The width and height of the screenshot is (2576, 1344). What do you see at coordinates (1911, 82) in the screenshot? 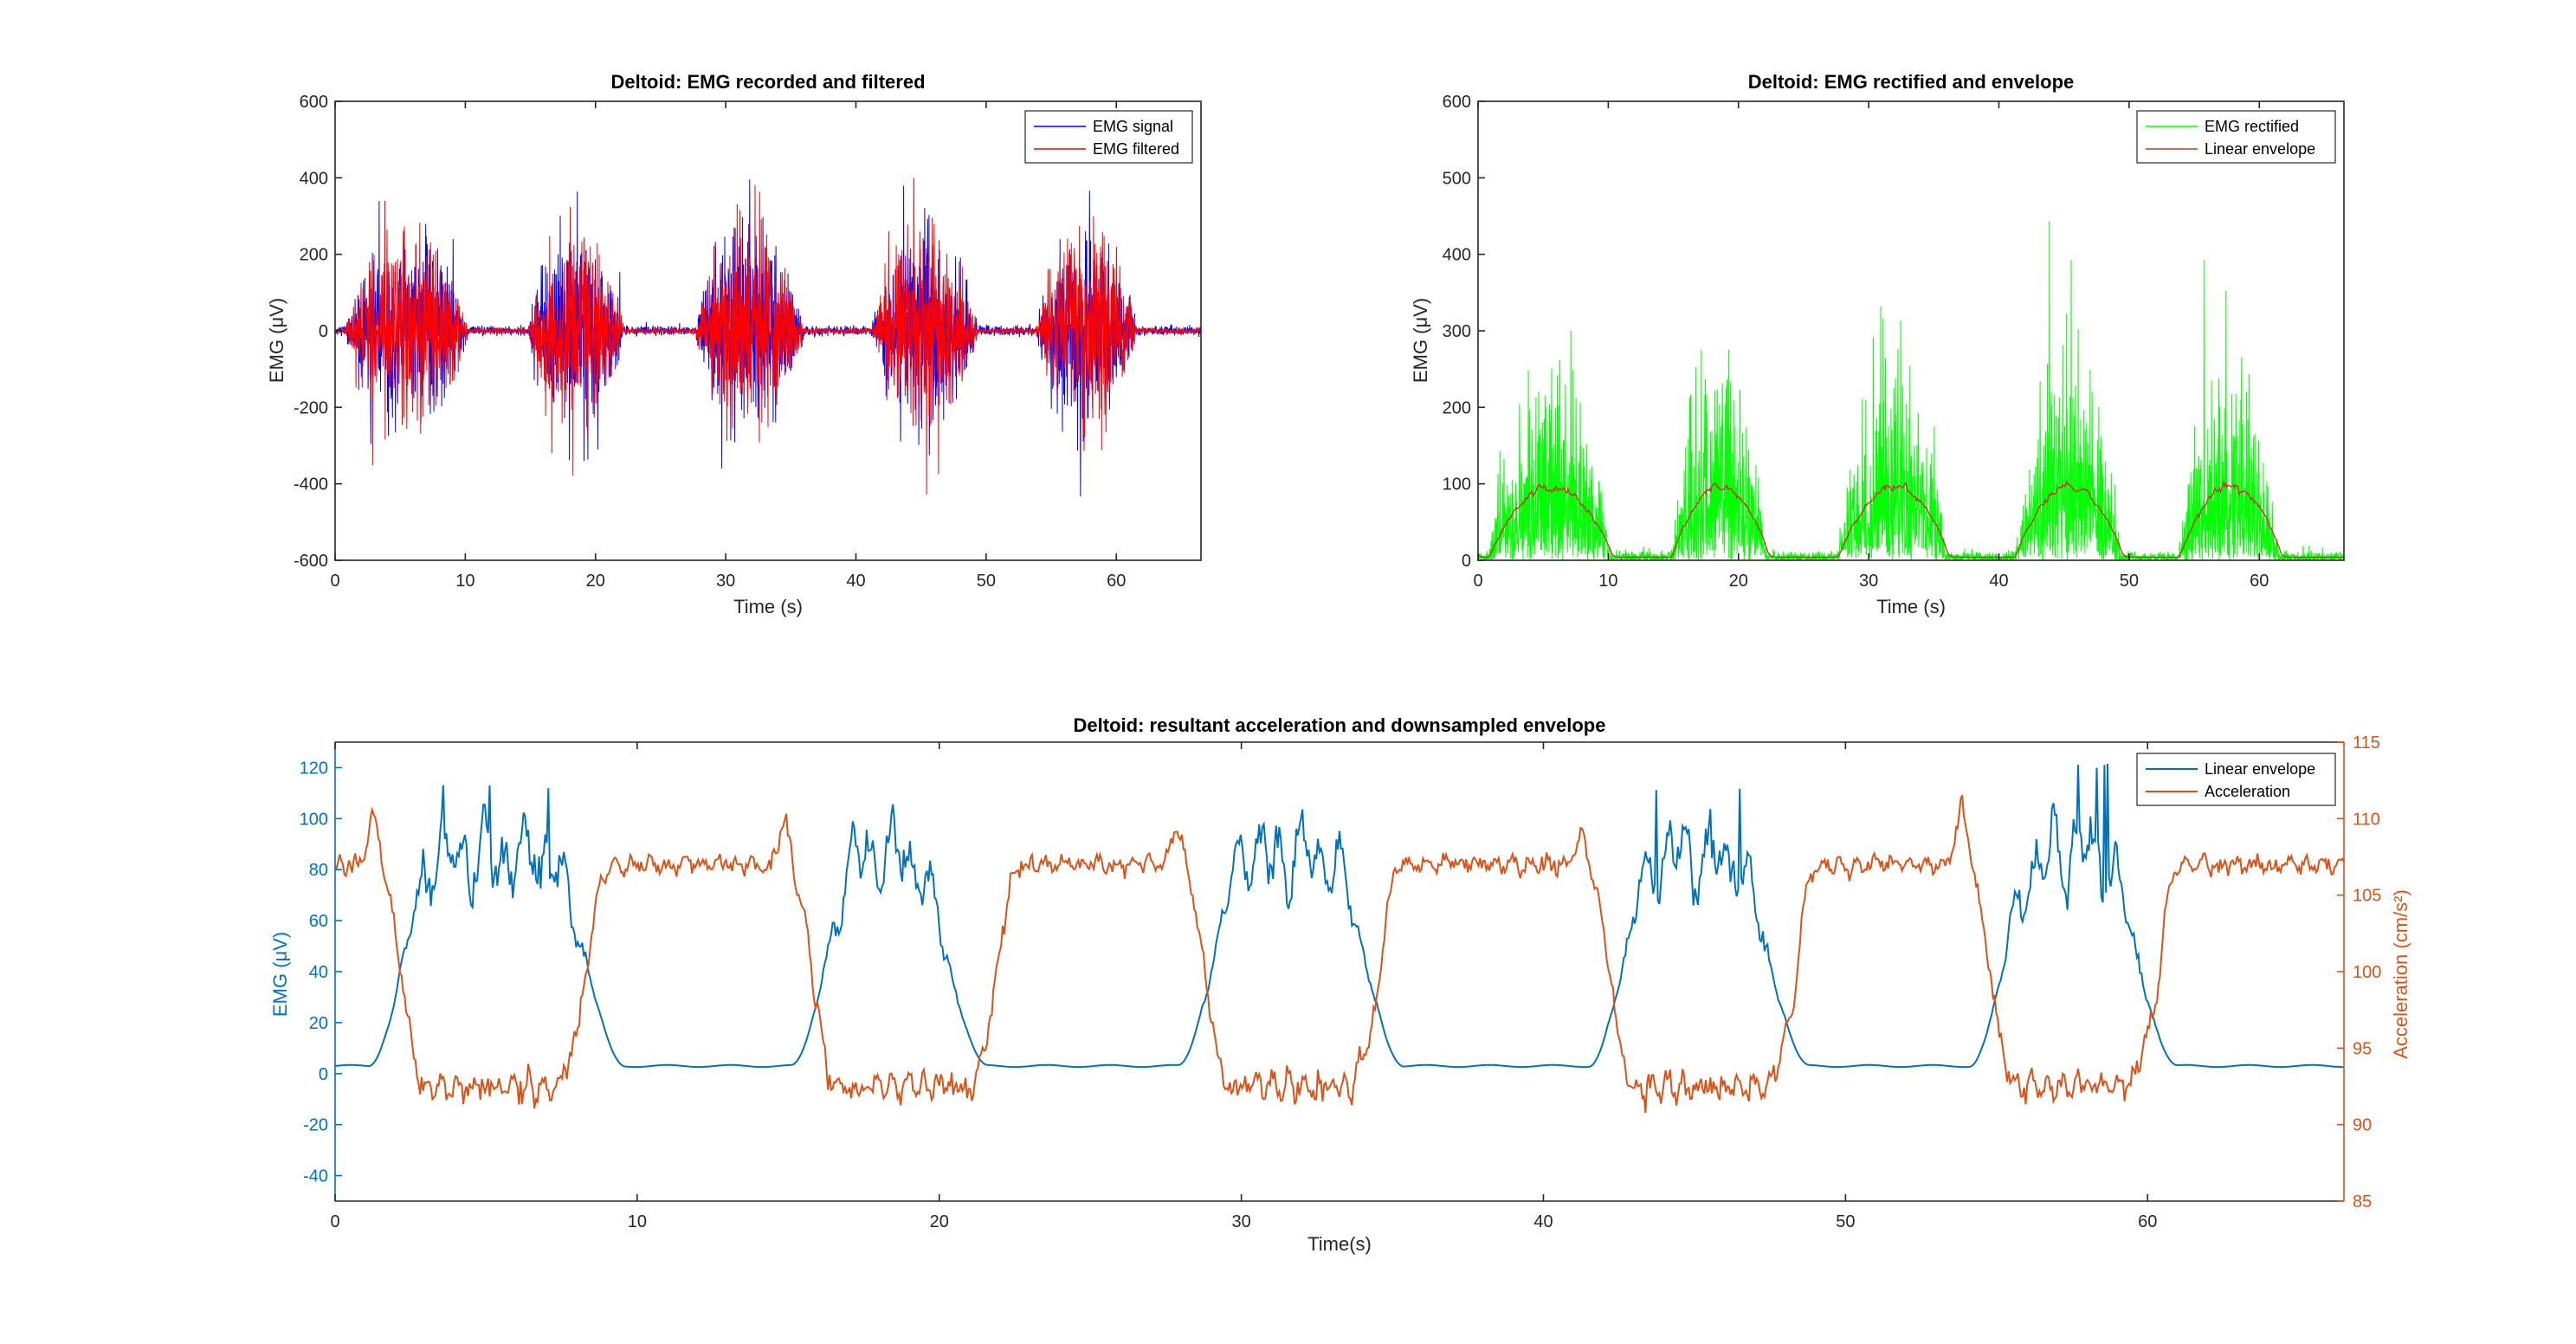
I see `chart2-title: Deltoid: EMG rectified and envelope` at bounding box center [1911, 82].